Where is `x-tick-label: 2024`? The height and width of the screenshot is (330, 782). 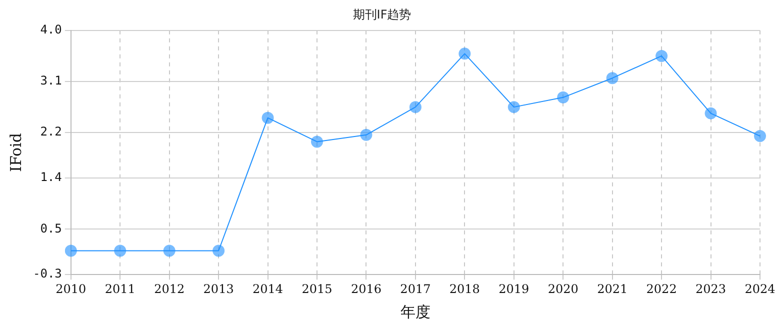 x-tick-label: 2024 is located at coordinates (760, 289).